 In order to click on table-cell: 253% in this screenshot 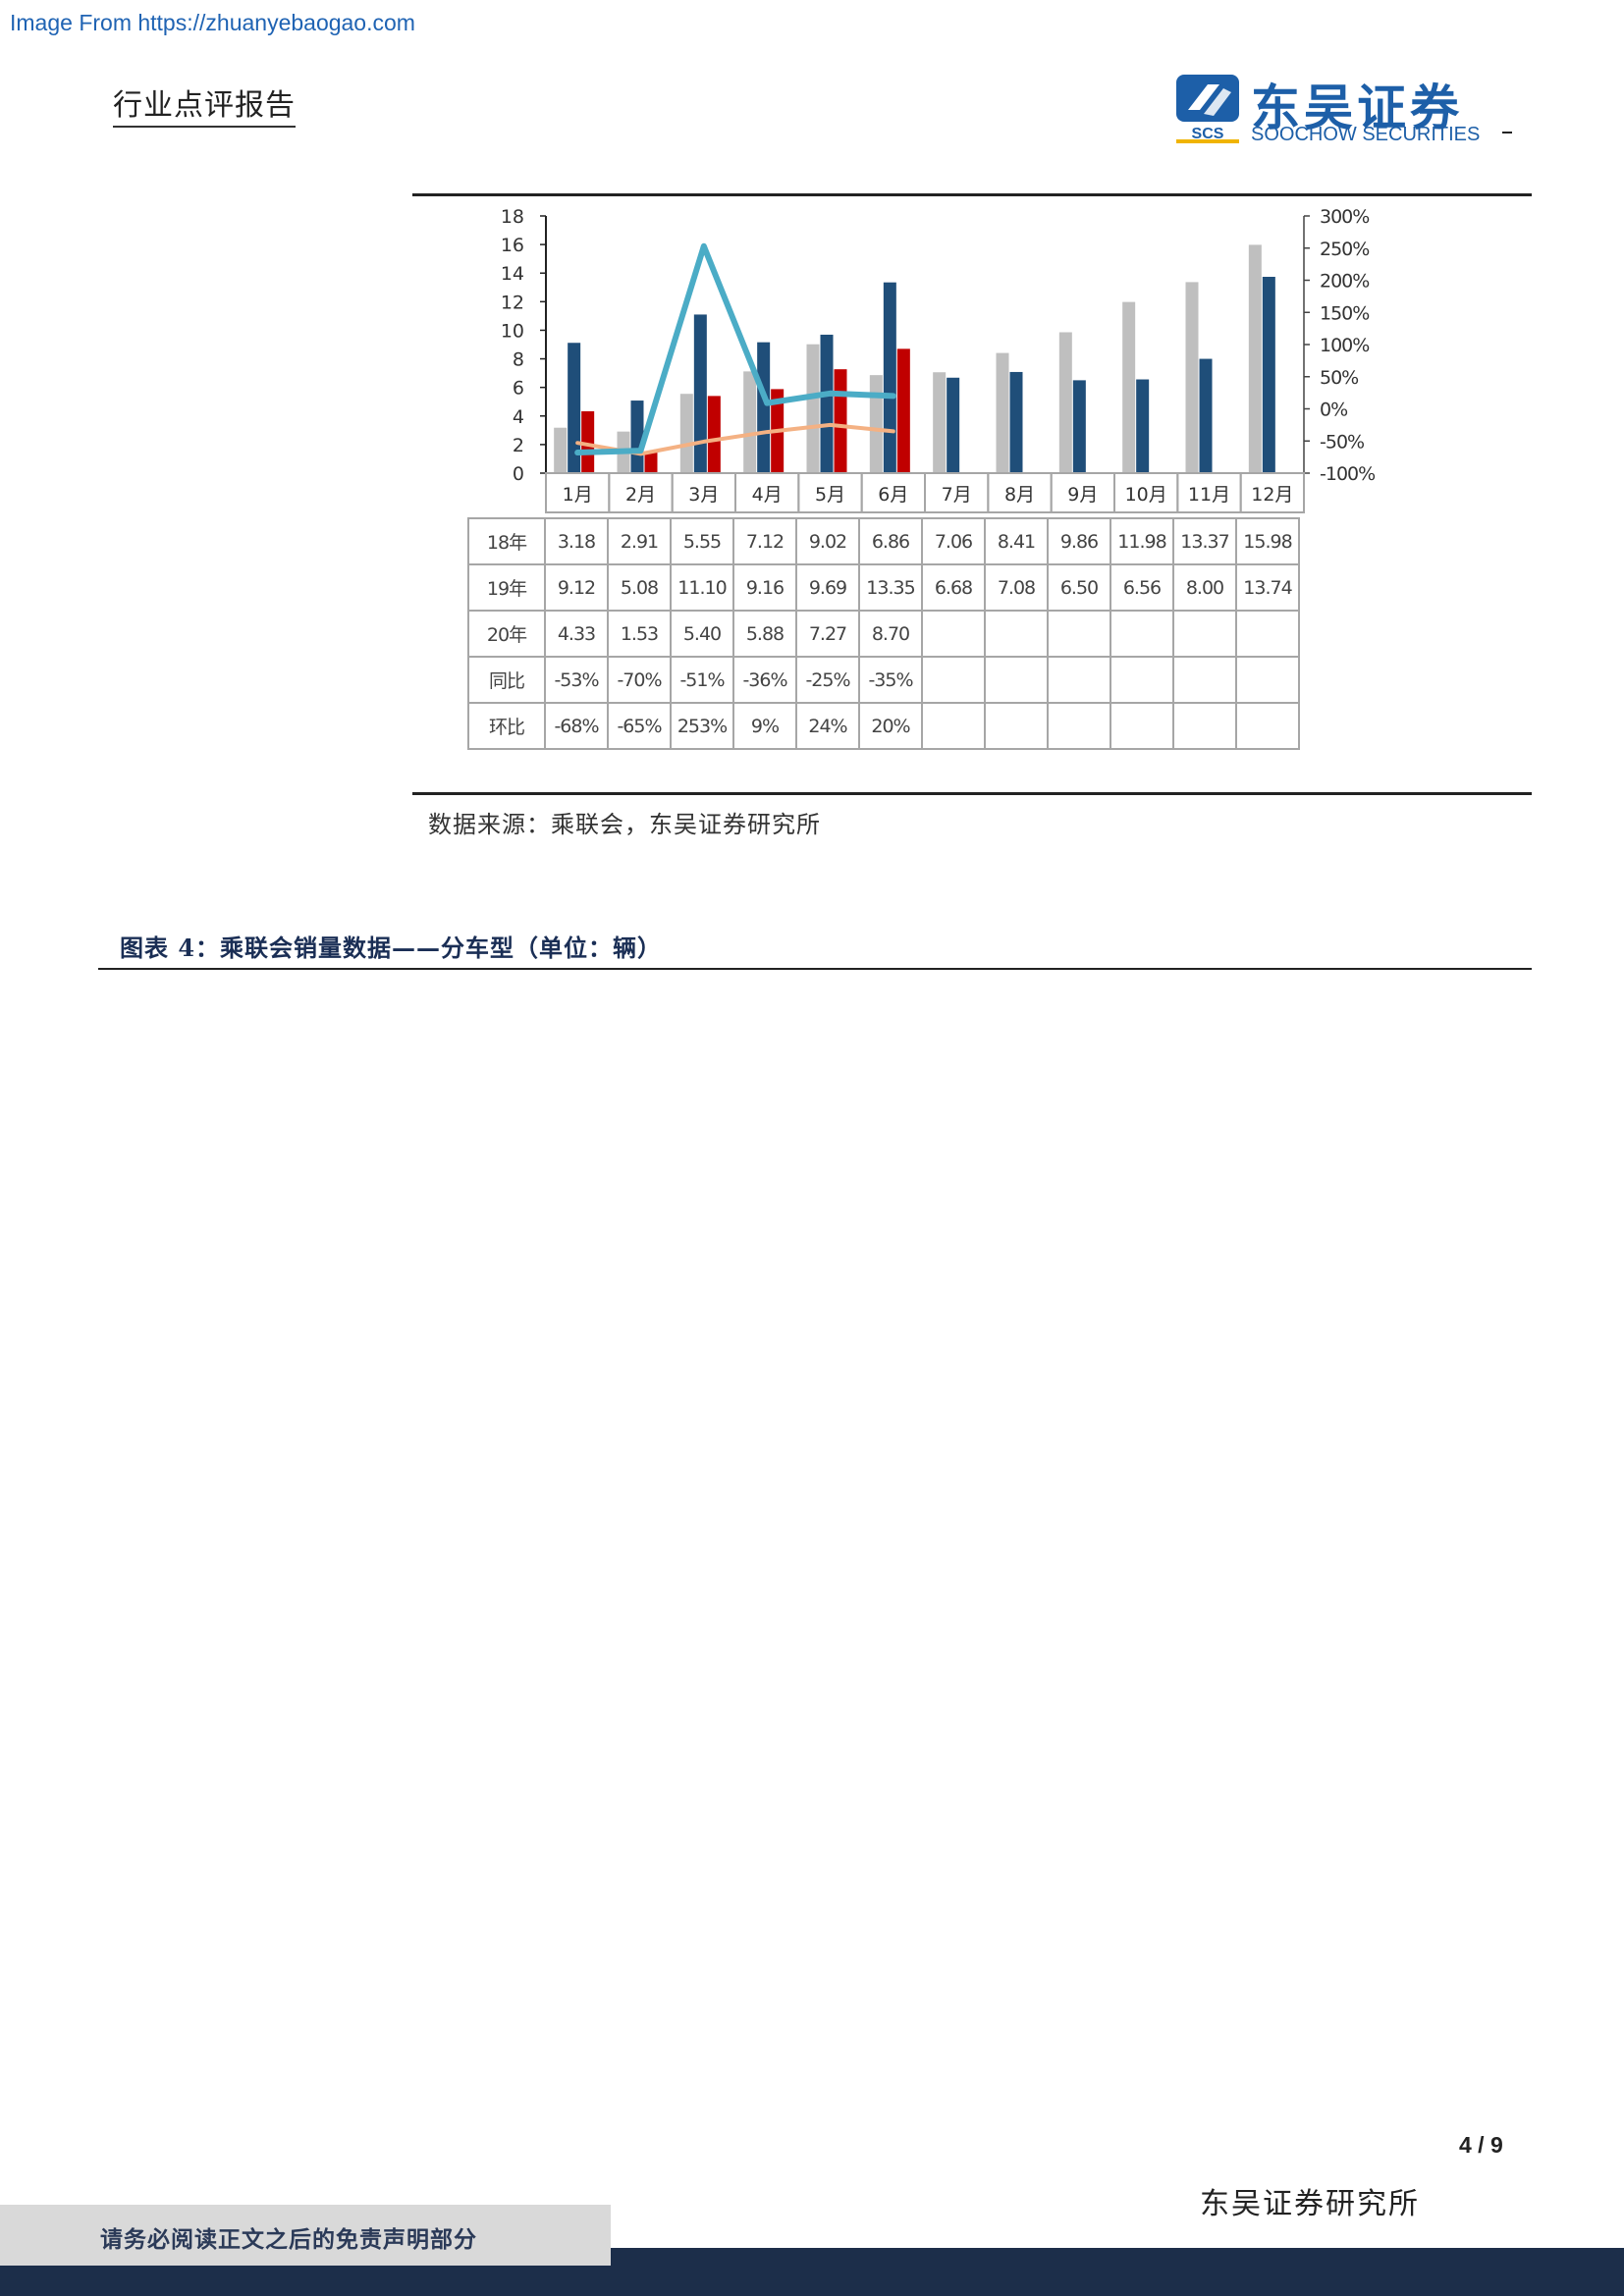, I will do `click(702, 726)`.